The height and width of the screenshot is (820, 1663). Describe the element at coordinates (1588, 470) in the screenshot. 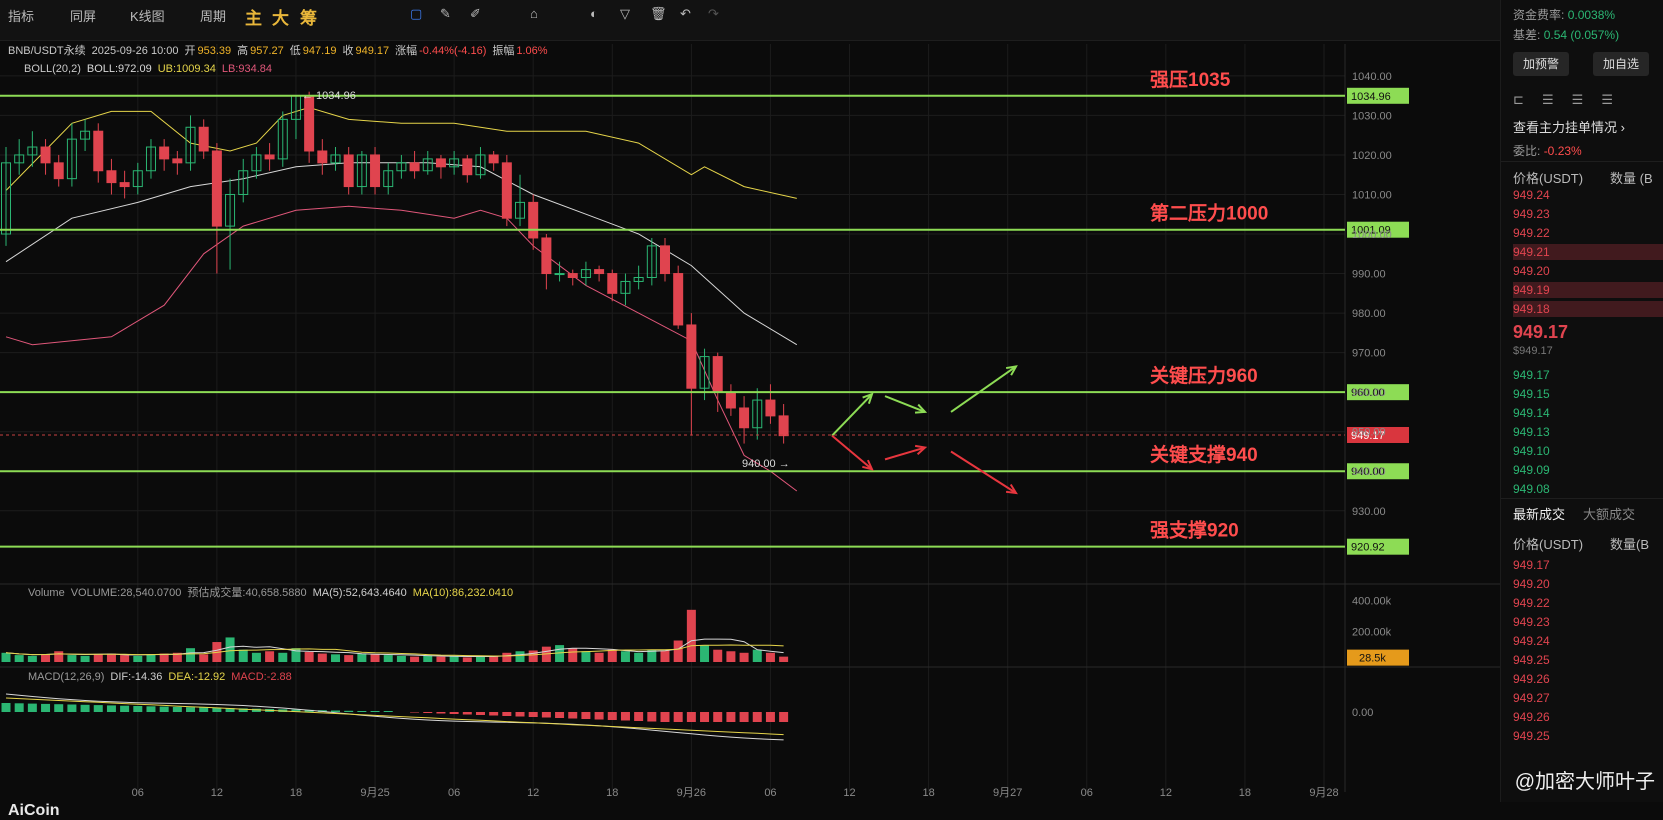

I see `price-row: 949.09` at that location.